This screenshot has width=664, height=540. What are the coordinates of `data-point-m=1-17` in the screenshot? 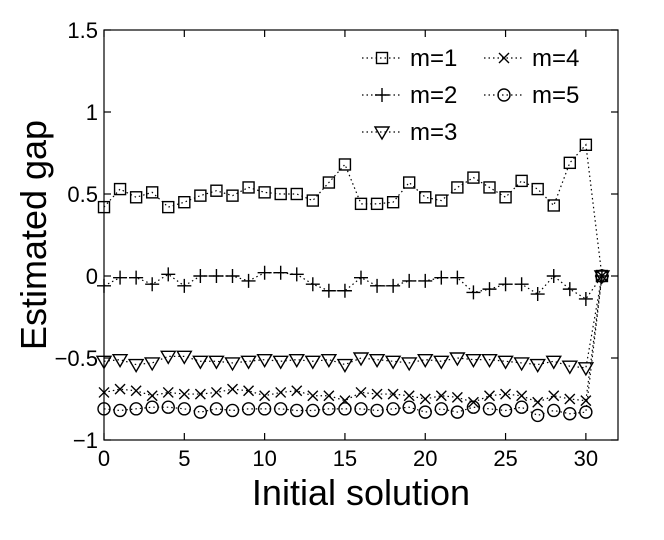 It's located at (377, 204).